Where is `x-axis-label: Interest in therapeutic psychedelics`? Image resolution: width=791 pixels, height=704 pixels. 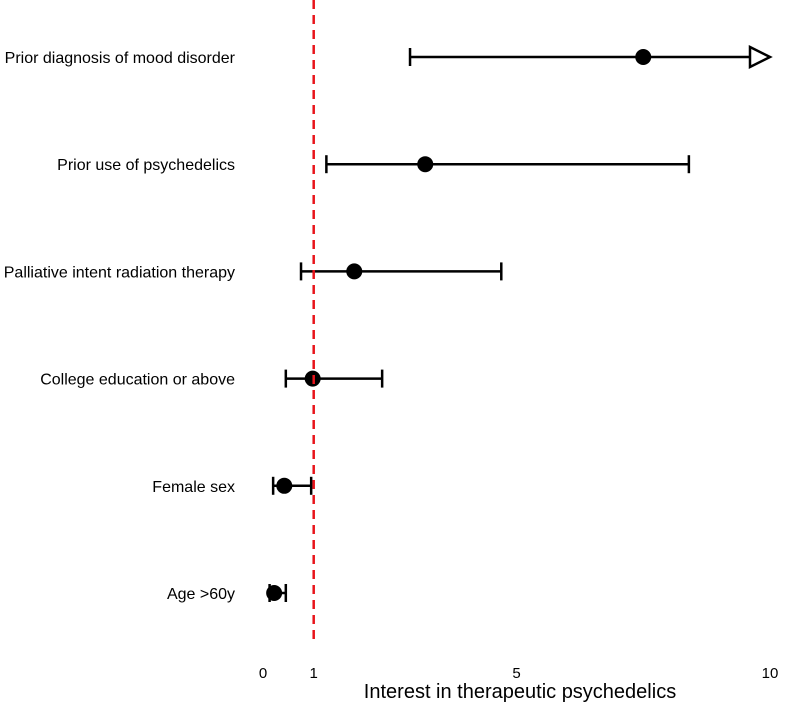
x-axis-label: Interest in therapeutic psychedelics is located at coordinates (520, 692).